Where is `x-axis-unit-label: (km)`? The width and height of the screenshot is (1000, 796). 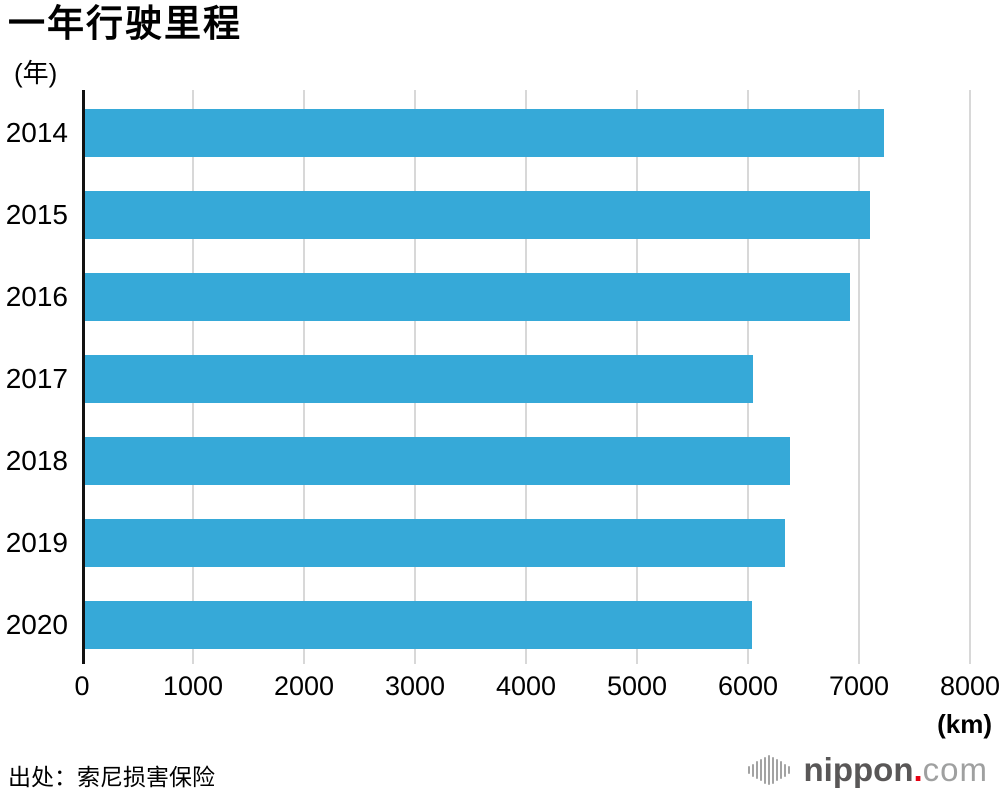 x-axis-unit-label: (km) is located at coordinates (964, 724).